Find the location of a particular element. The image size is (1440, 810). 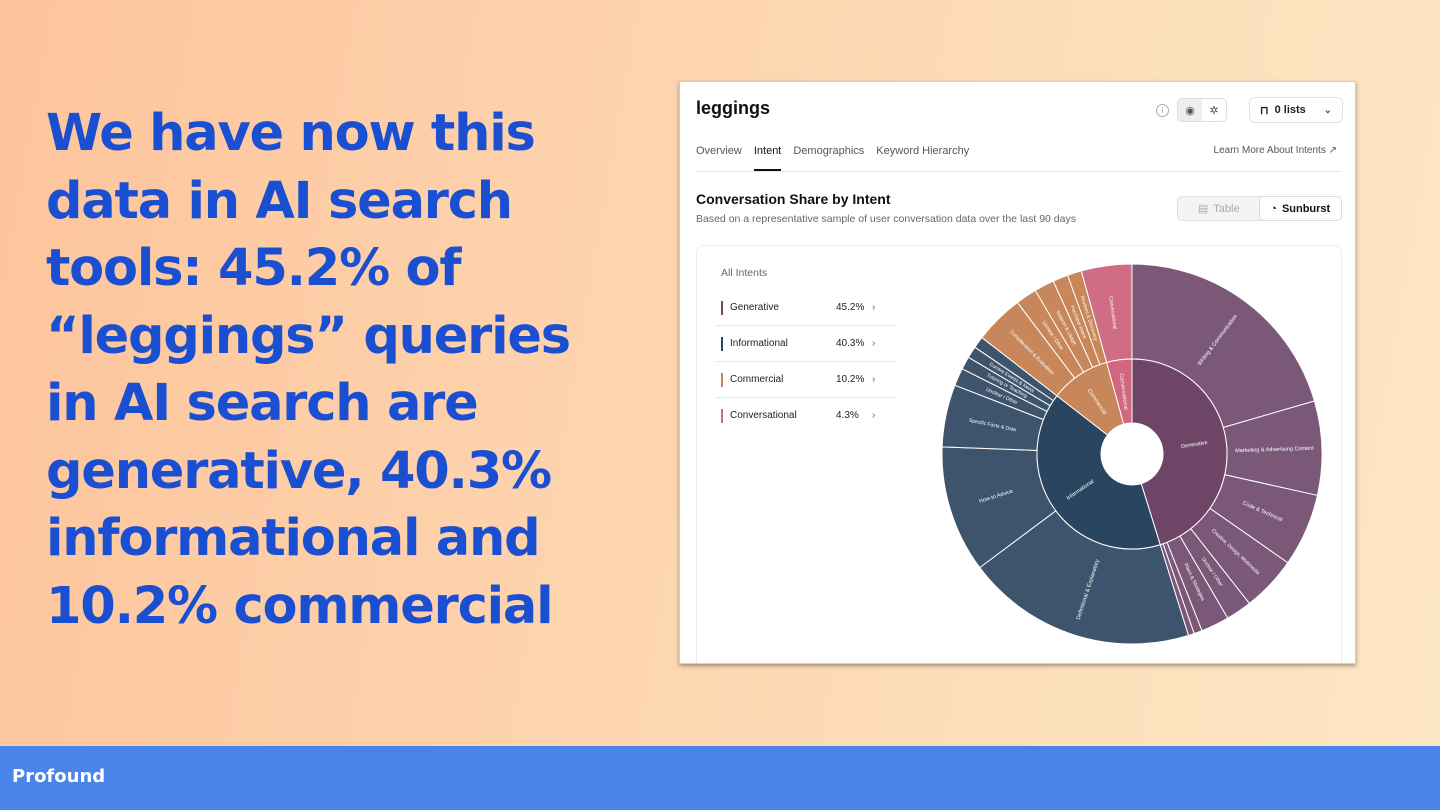

pie-chart-icon: ◔ is located at coordinates (1273, 208).